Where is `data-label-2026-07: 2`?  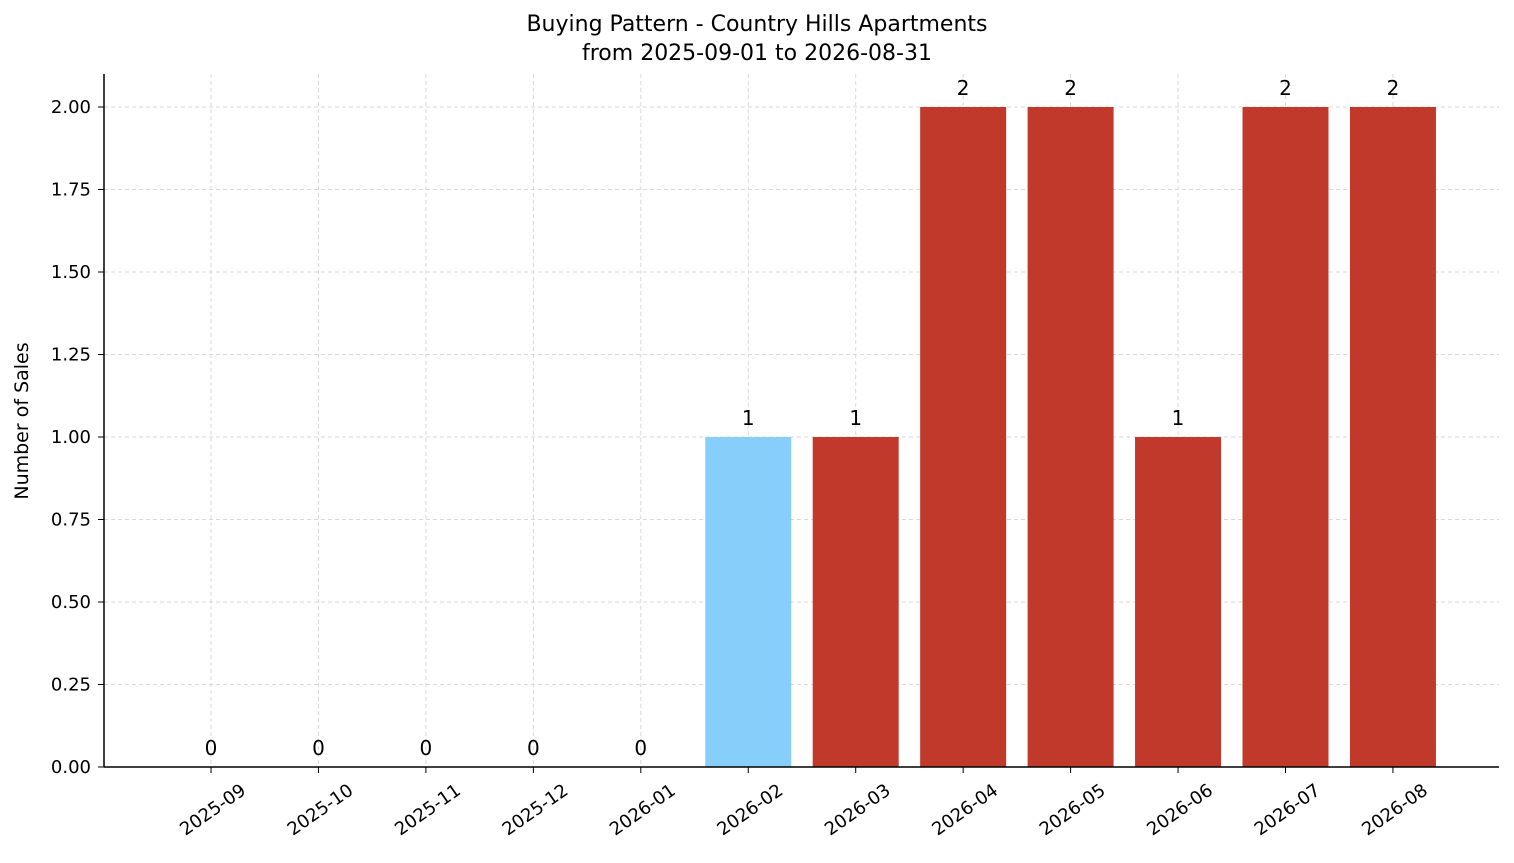
data-label-2026-07: 2 is located at coordinates (1285, 88).